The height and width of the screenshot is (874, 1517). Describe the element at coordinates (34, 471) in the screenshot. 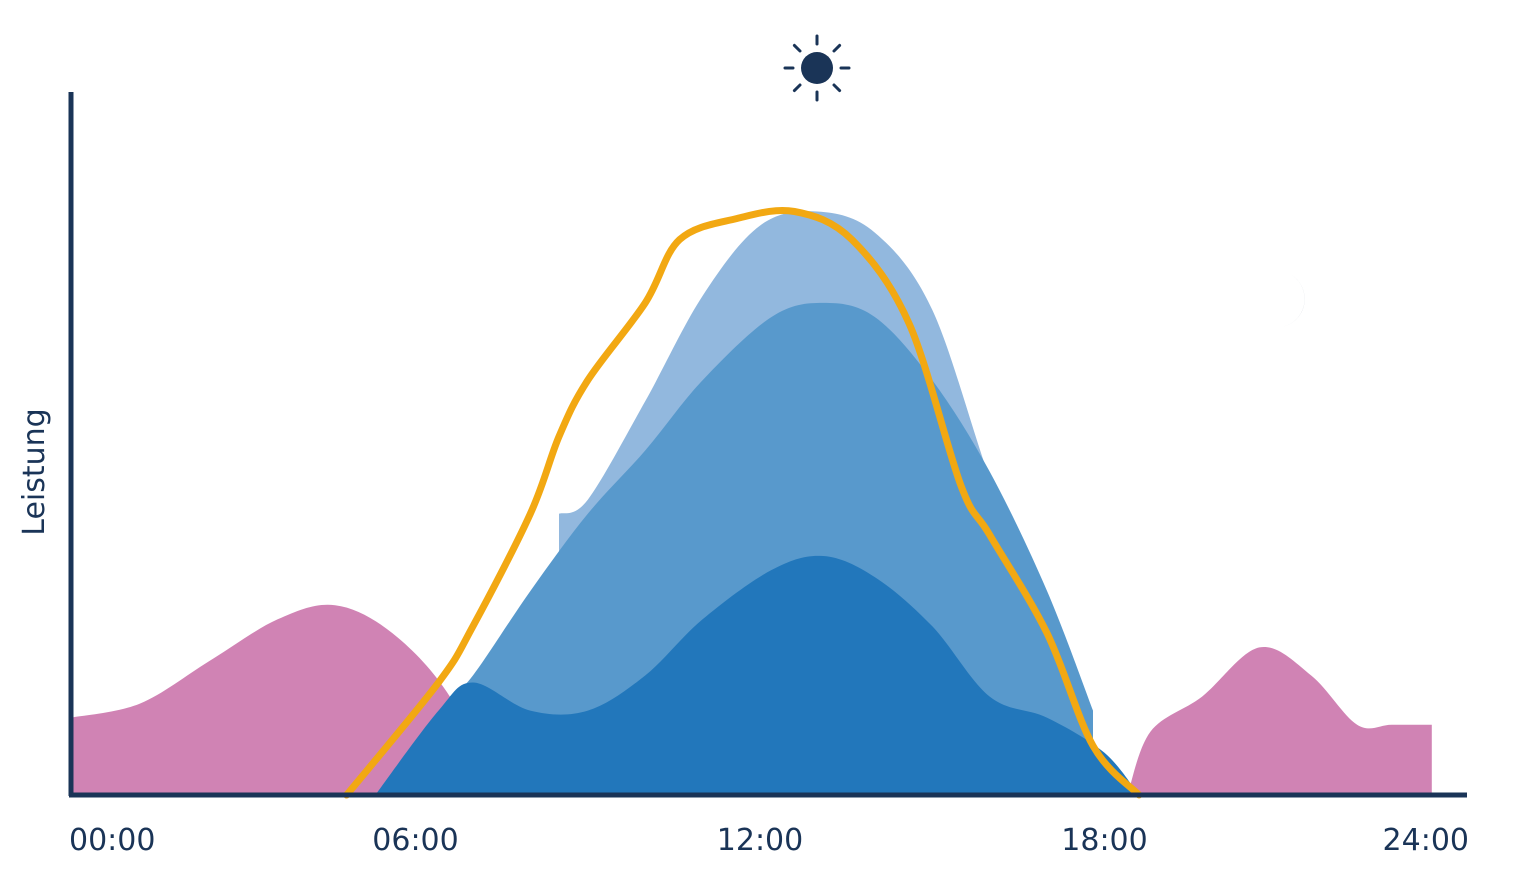

I see `y-axis-title: Leistung` at that location.